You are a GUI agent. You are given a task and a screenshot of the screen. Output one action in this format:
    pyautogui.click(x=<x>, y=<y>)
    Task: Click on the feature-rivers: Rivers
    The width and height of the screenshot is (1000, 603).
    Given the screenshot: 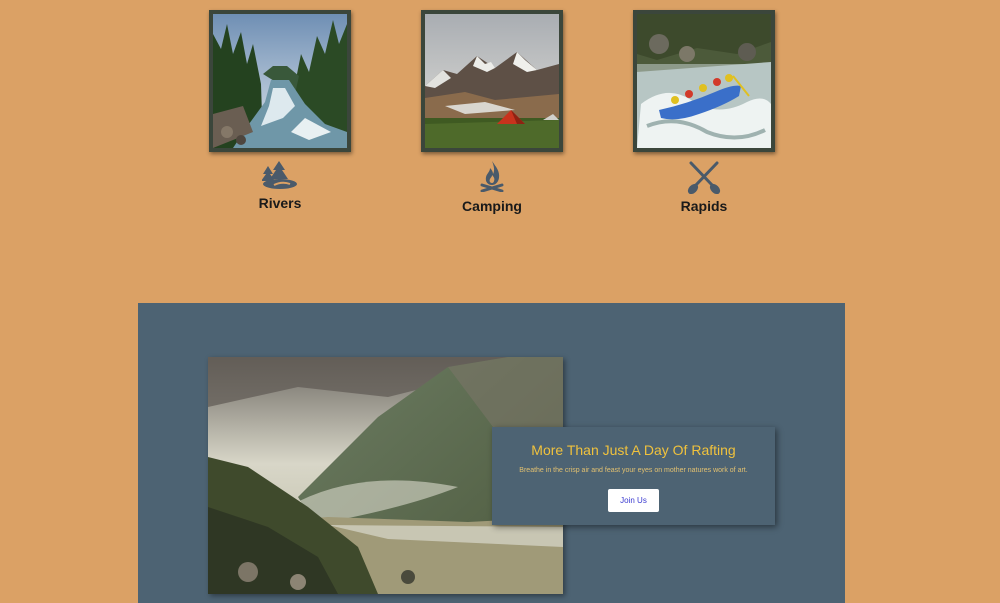 What is the action you would take?
    pyautogui.click(x=280, y=112)
    